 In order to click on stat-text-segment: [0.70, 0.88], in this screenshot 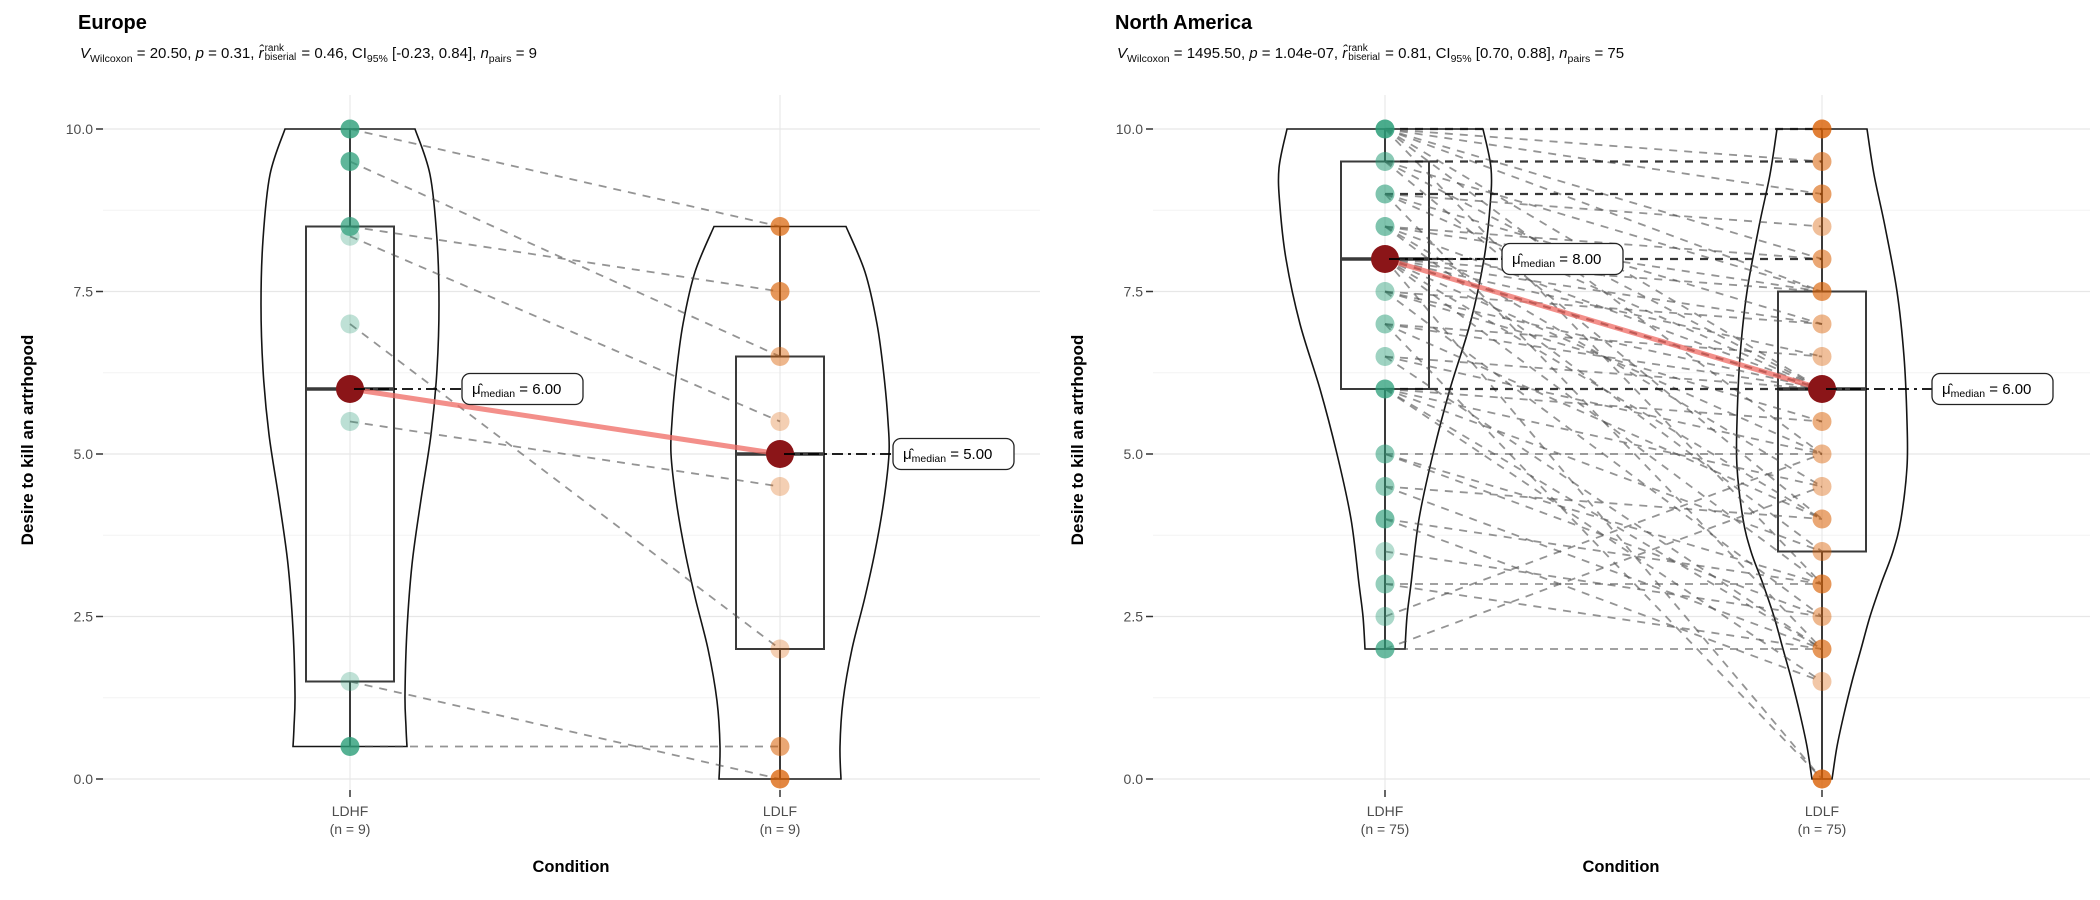, I will do `click(1515, 53)`.